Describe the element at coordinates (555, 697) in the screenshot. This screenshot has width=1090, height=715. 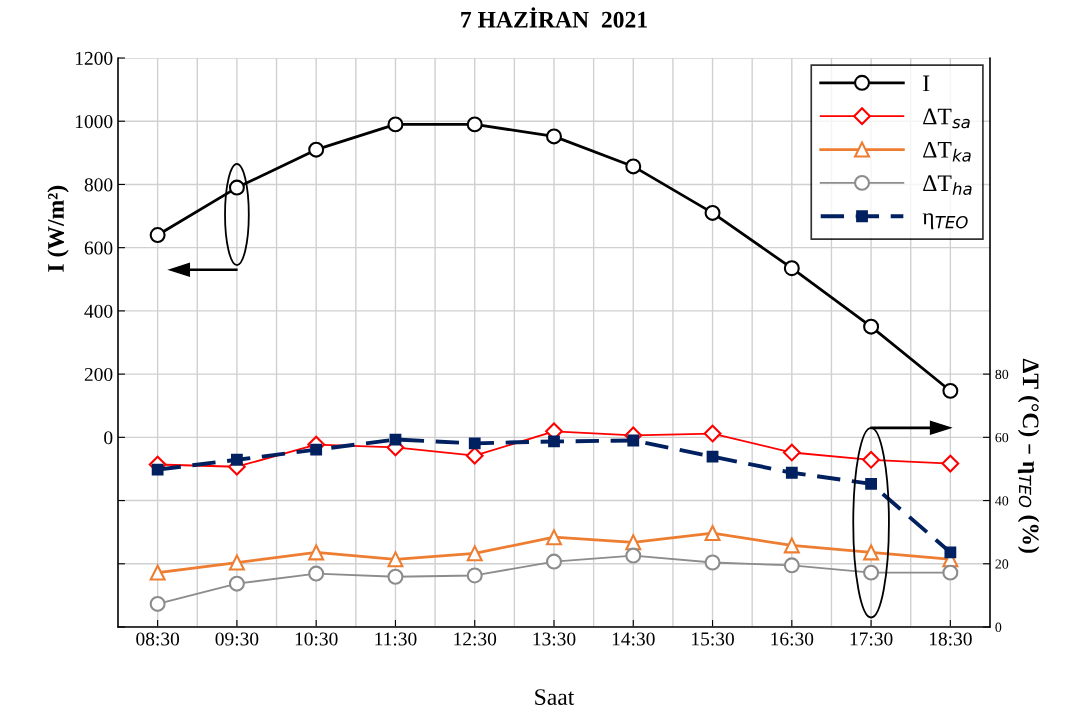
I see `x-axis-title: Saat` at that location.